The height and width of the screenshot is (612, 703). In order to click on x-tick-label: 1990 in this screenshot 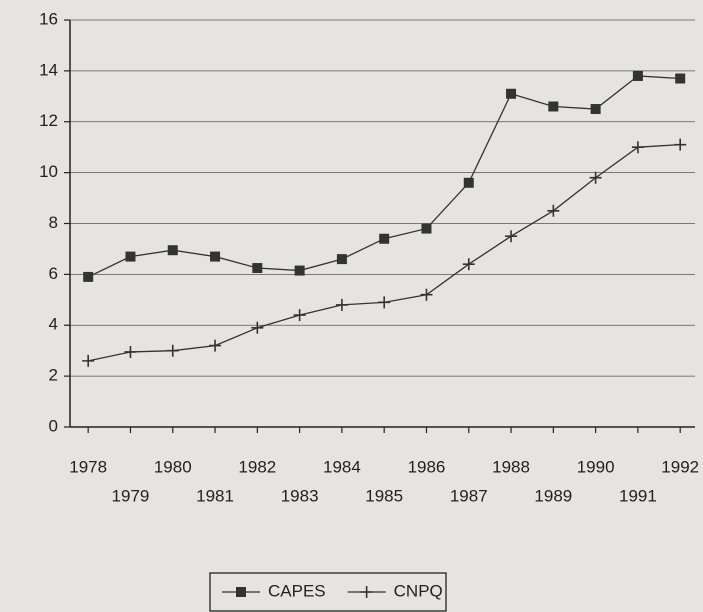, I will do `click(596, 466)`.